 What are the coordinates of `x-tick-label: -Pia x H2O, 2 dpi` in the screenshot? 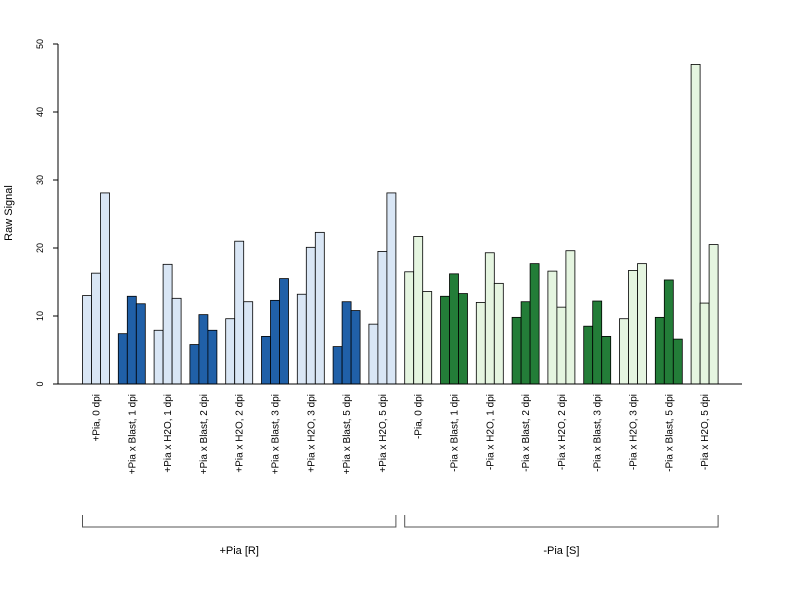 It's located at (562, 432).